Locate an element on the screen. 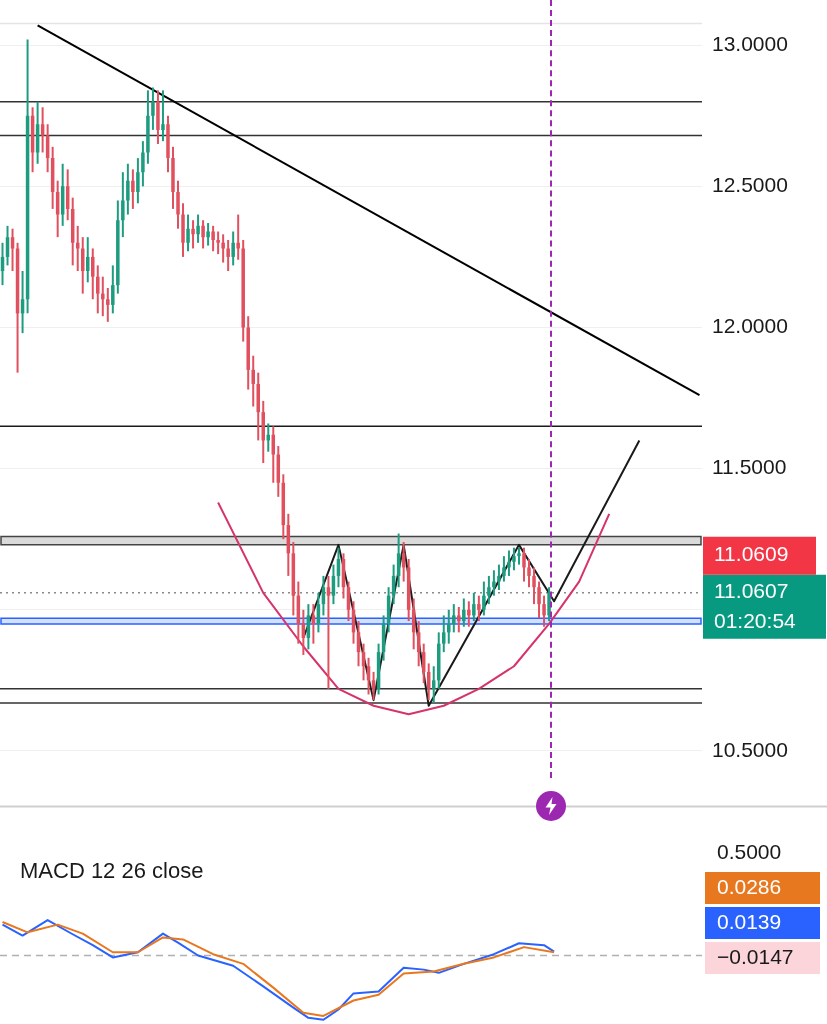  text: 01:20:54 is located at coordinates (755, 621).